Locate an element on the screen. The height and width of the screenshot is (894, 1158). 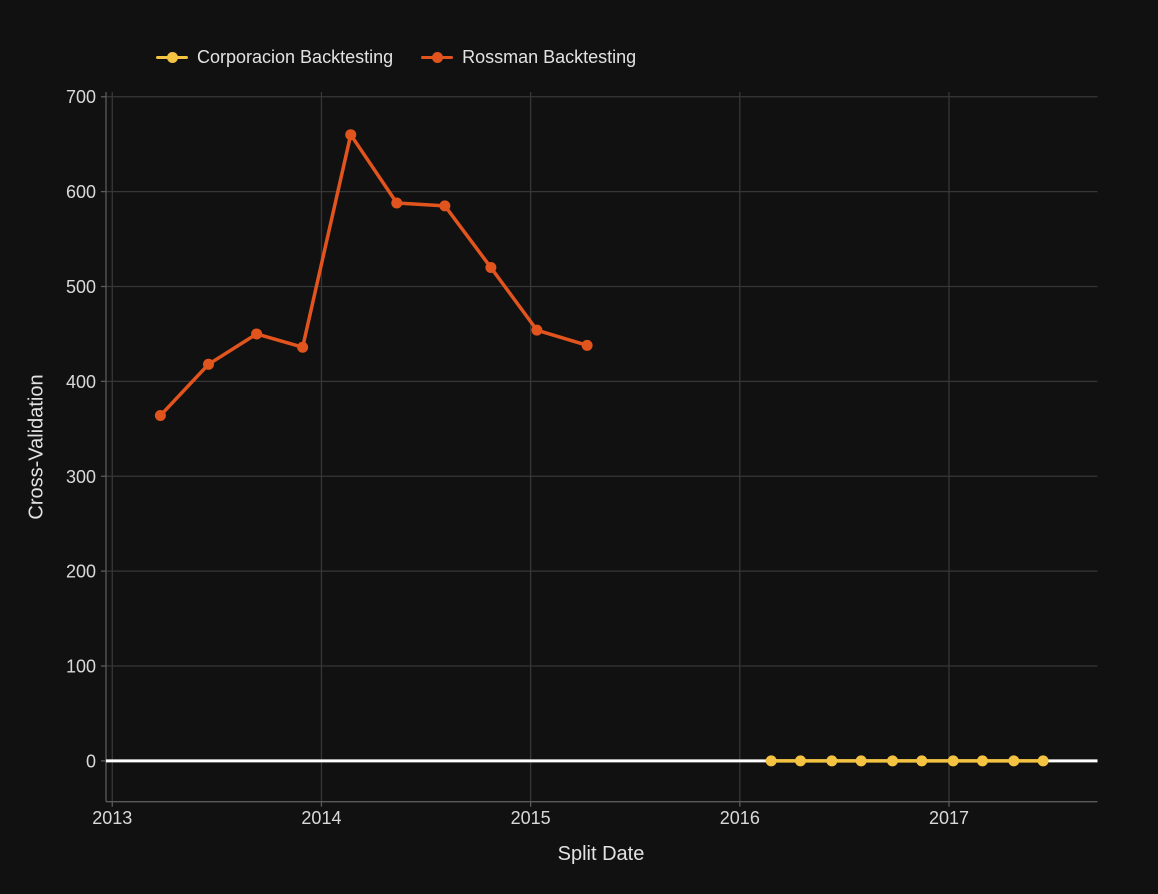
y-tick-label: 300 is located at coordinates (81, 477).